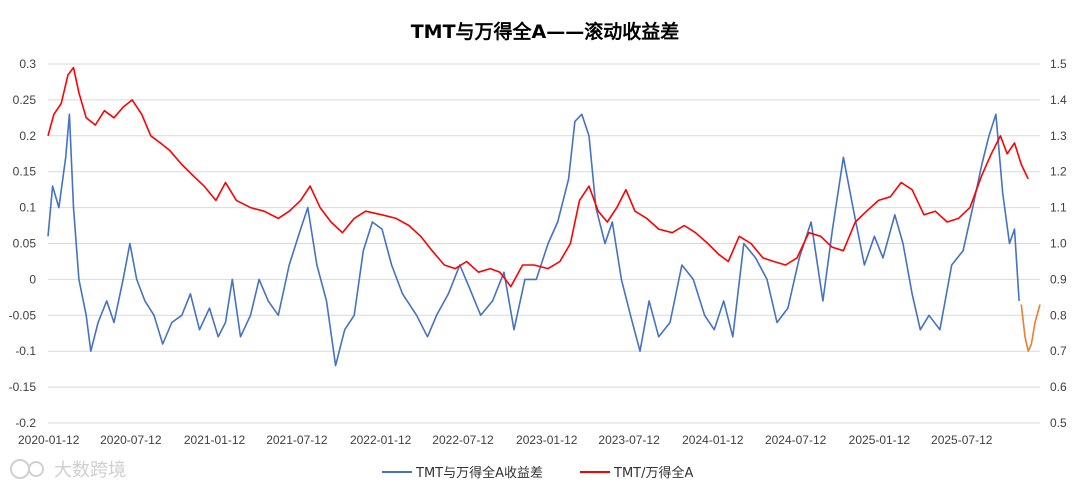  What do you see at coordinates (131, 440) in the screenshot?
I see `x-tick-label: 2020-07-12` at bounding box center [131, 440].